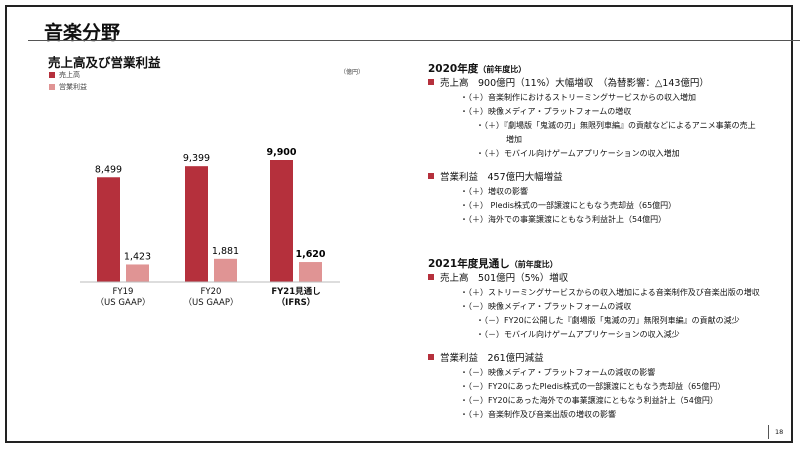  Describe the element at coordinates (352, 72) in the screenshot. I see `unit-label: （億円）` at that location.